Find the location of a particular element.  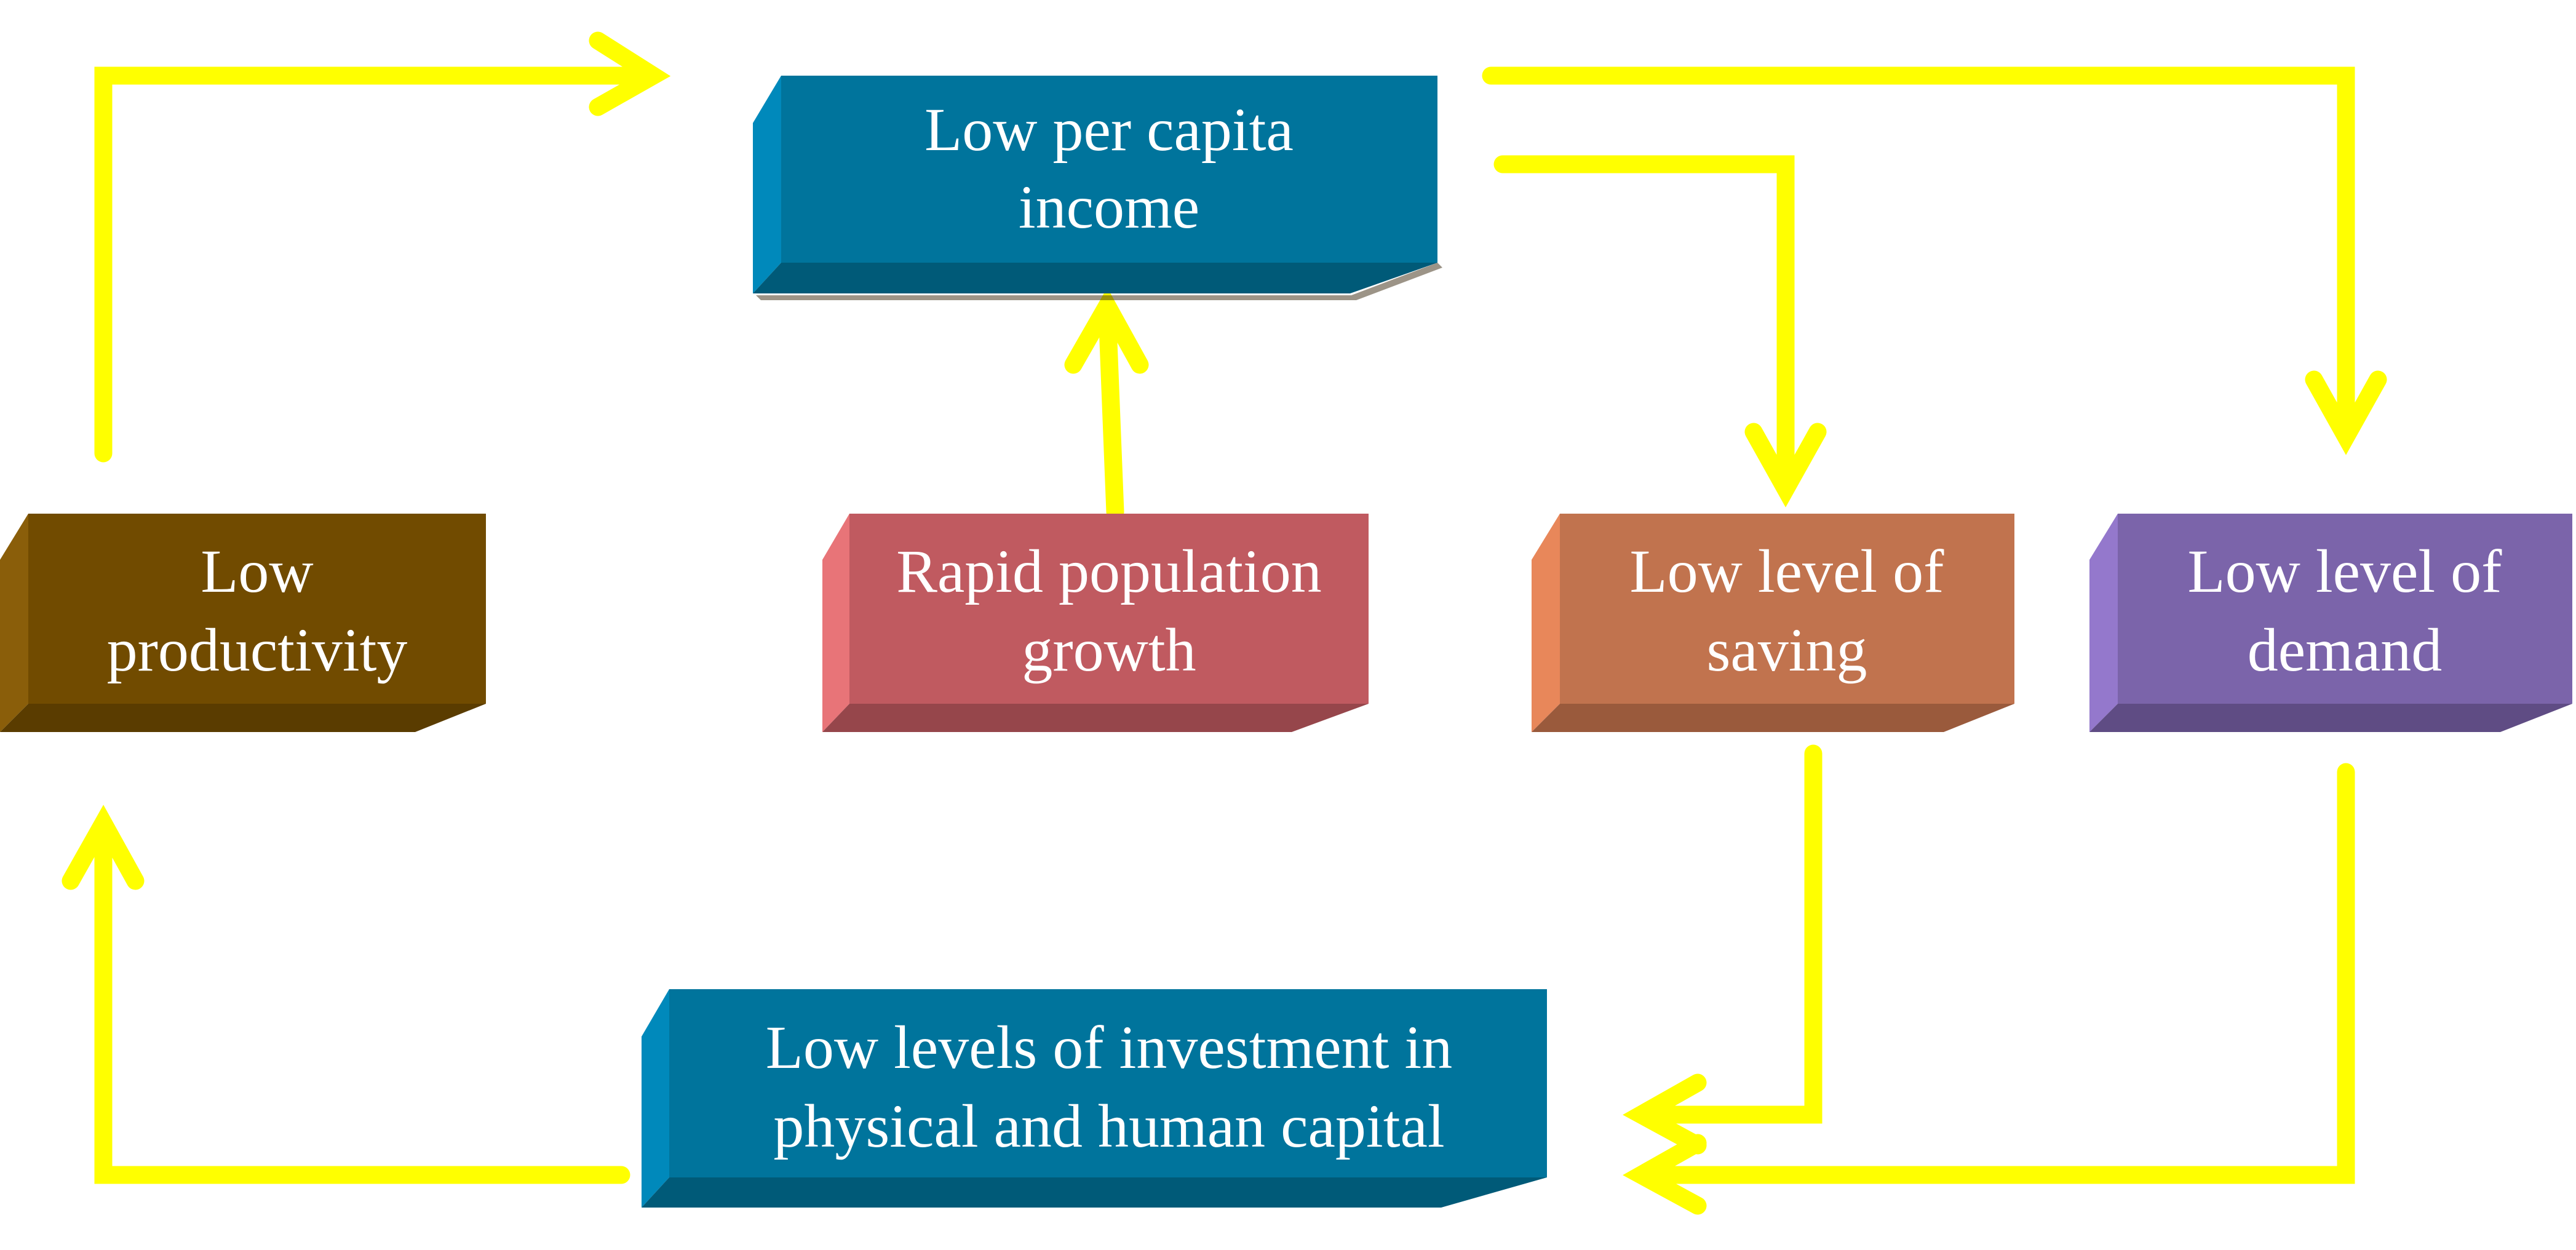

node-income-label-line2: income is located at coordinates (1109, 207).